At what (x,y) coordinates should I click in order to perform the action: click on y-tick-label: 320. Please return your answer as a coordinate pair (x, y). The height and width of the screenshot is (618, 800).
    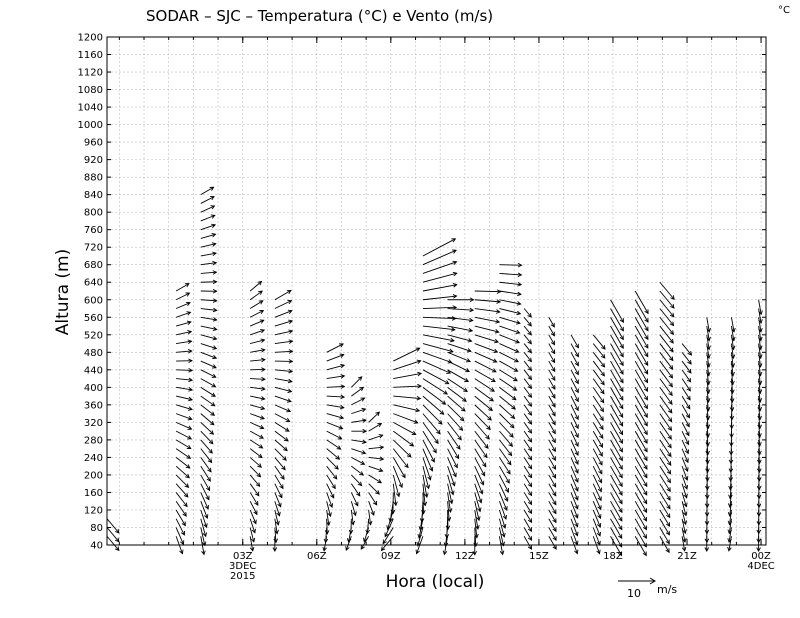
    Looking at the image, I should click on (93, 423).